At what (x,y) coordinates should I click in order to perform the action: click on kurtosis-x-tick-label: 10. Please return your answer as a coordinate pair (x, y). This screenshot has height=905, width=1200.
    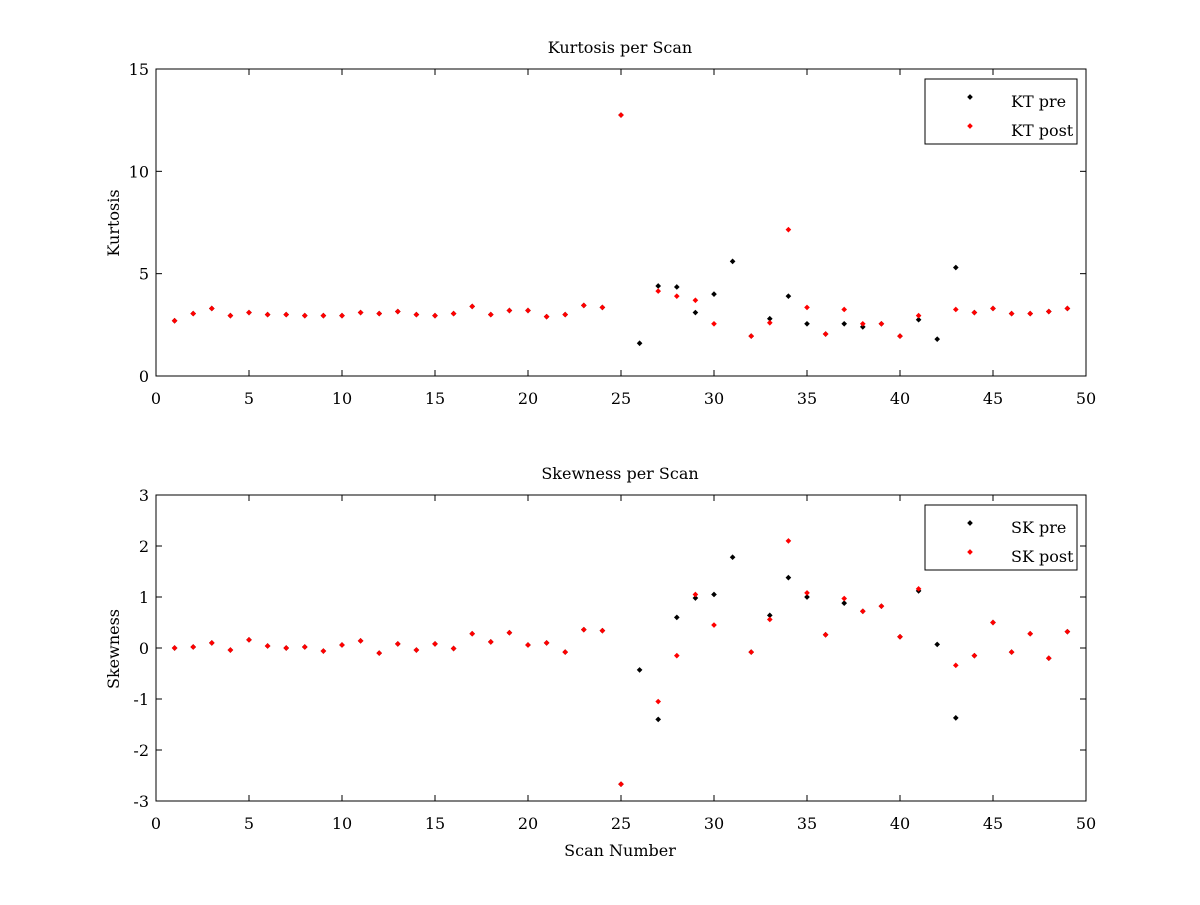
    Looking at the image, I should click on (342, 398).